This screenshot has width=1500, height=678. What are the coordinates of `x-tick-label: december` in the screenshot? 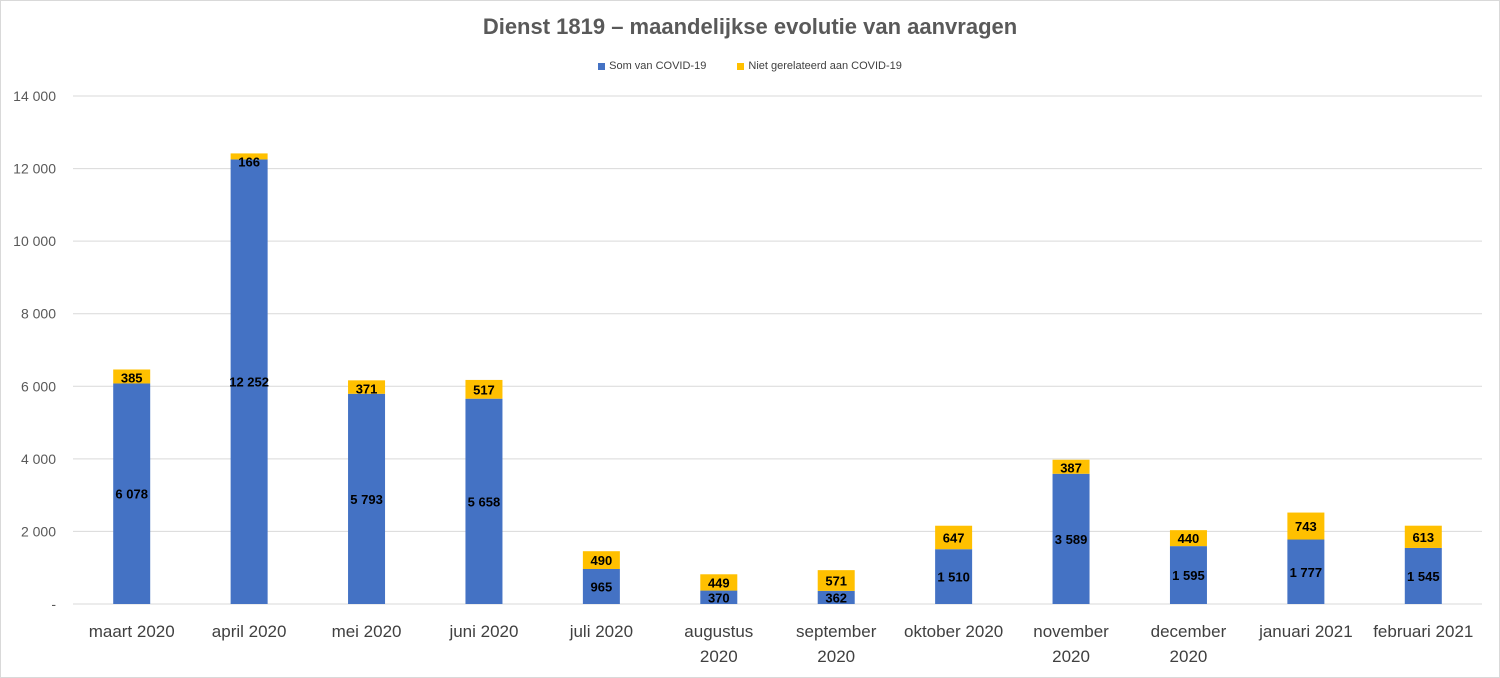 It's located at (1189, 631).